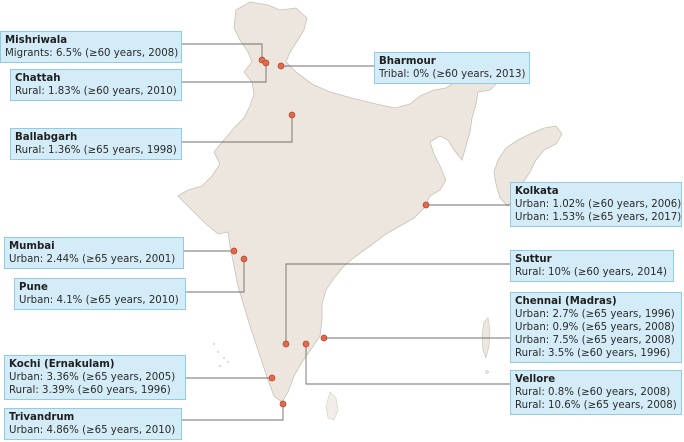  What do you see at coordinates (426, 205) in the screenshot?
I see `marker-kolkata` at bounding box center [426, 205].